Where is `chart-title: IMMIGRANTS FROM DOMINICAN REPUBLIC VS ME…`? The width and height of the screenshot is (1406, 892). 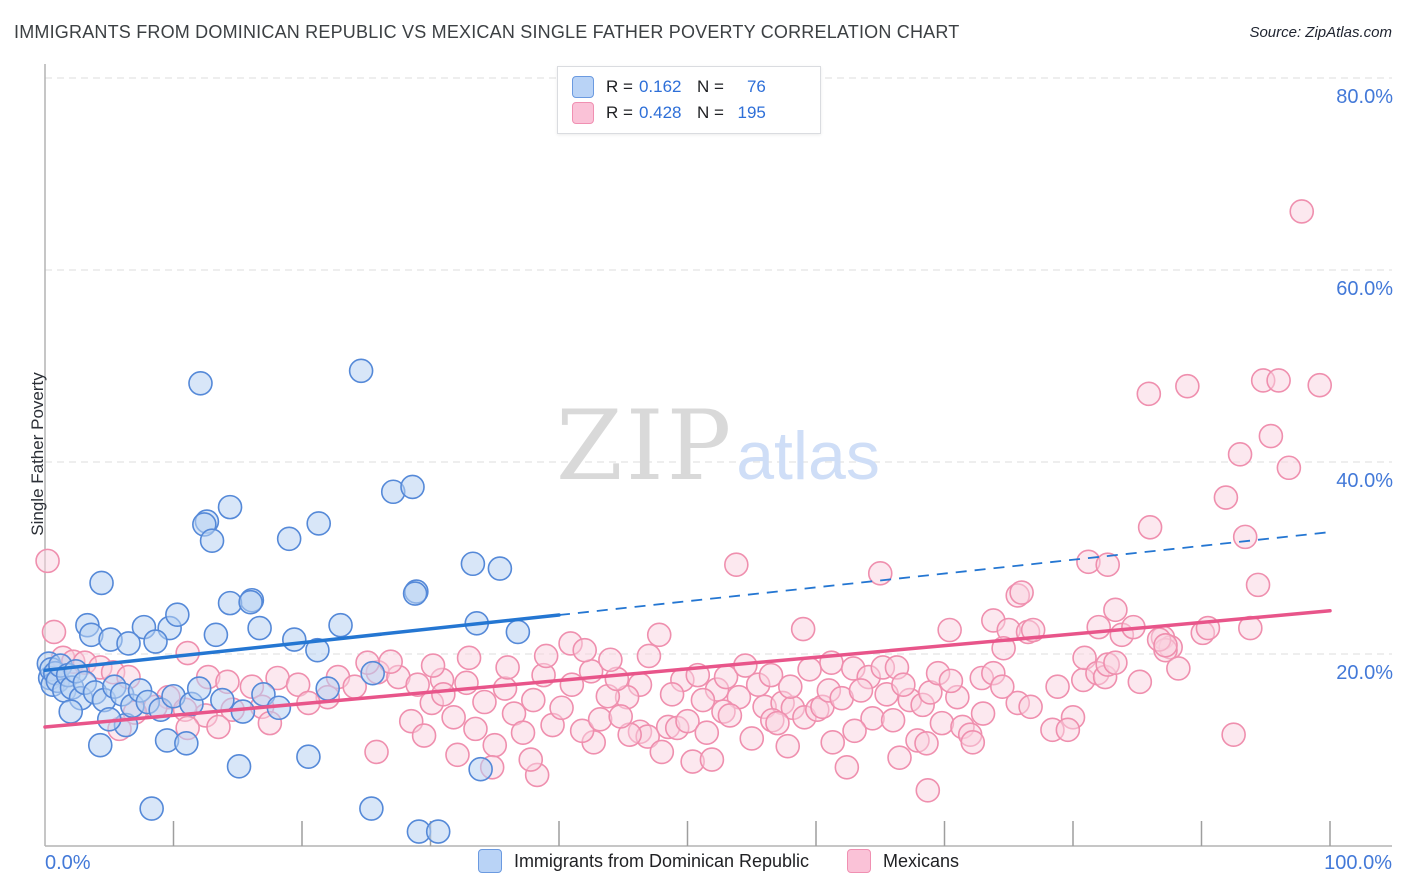
chart-title: IMMIGRANTS FROM DOMINICAN REPUBLIC VS ME… is located at coordinates (487, 32).